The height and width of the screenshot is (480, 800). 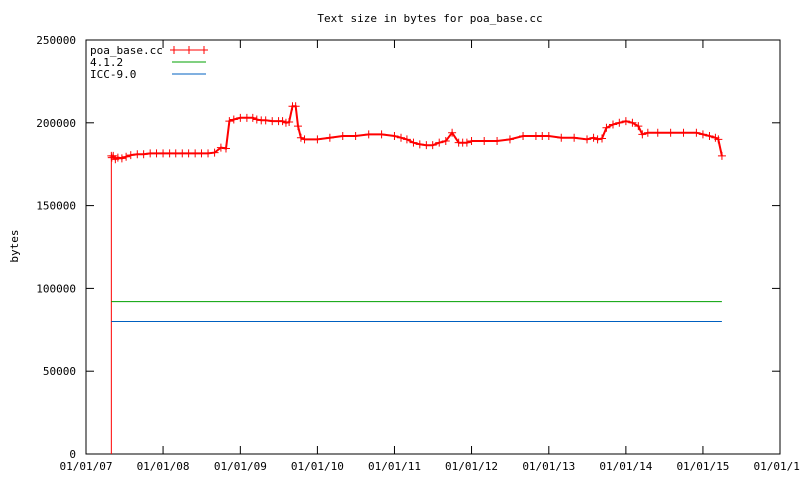 What do you see at coordinates (777, 466) in the screenshot?
I see `x-tick-label: 01/01/16` at bounding box center [777, 466].